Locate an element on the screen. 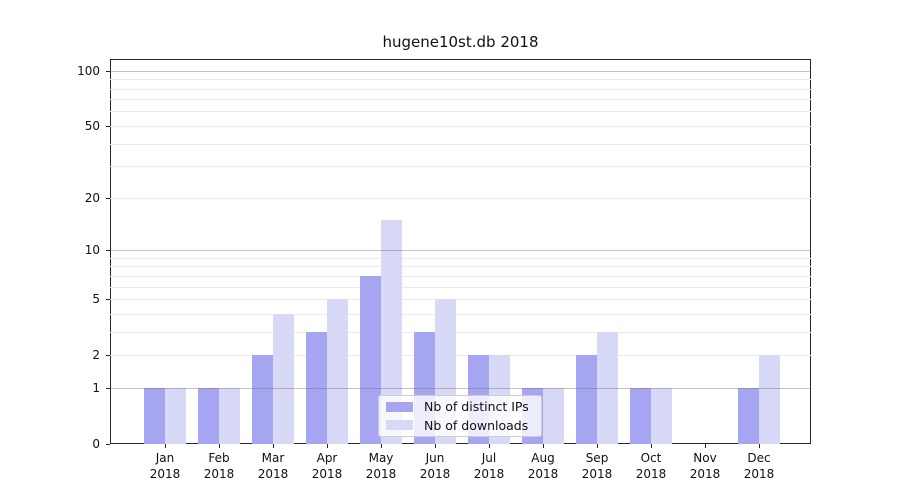 This screenshot has width=900, height=500. y-tick-label-2: 2 is located at coordinates (96, 355).